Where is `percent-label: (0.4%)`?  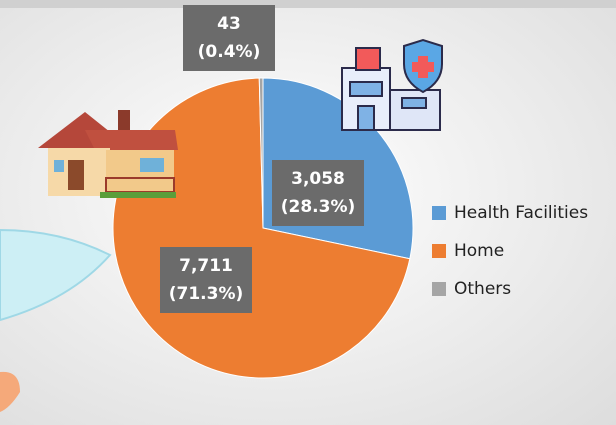 percent-label: (0.4%) is located at coordinates (229, 52).